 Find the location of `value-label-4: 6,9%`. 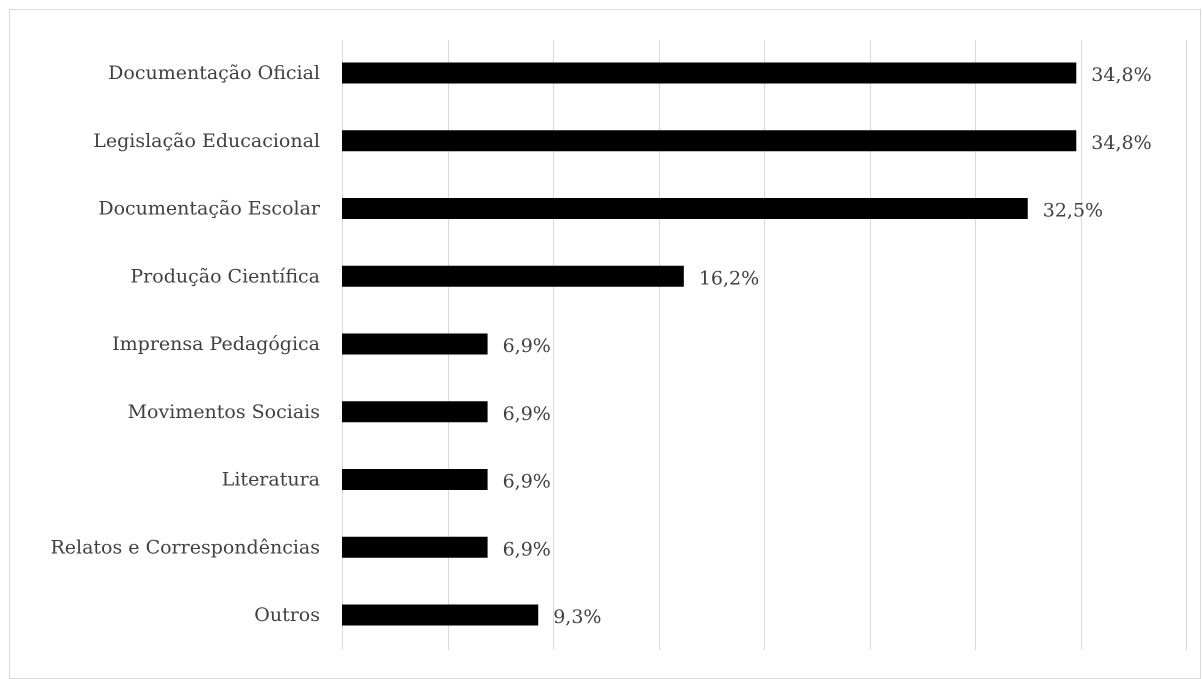

value-label-4: 6,9% is located at coordinates (527, 346).